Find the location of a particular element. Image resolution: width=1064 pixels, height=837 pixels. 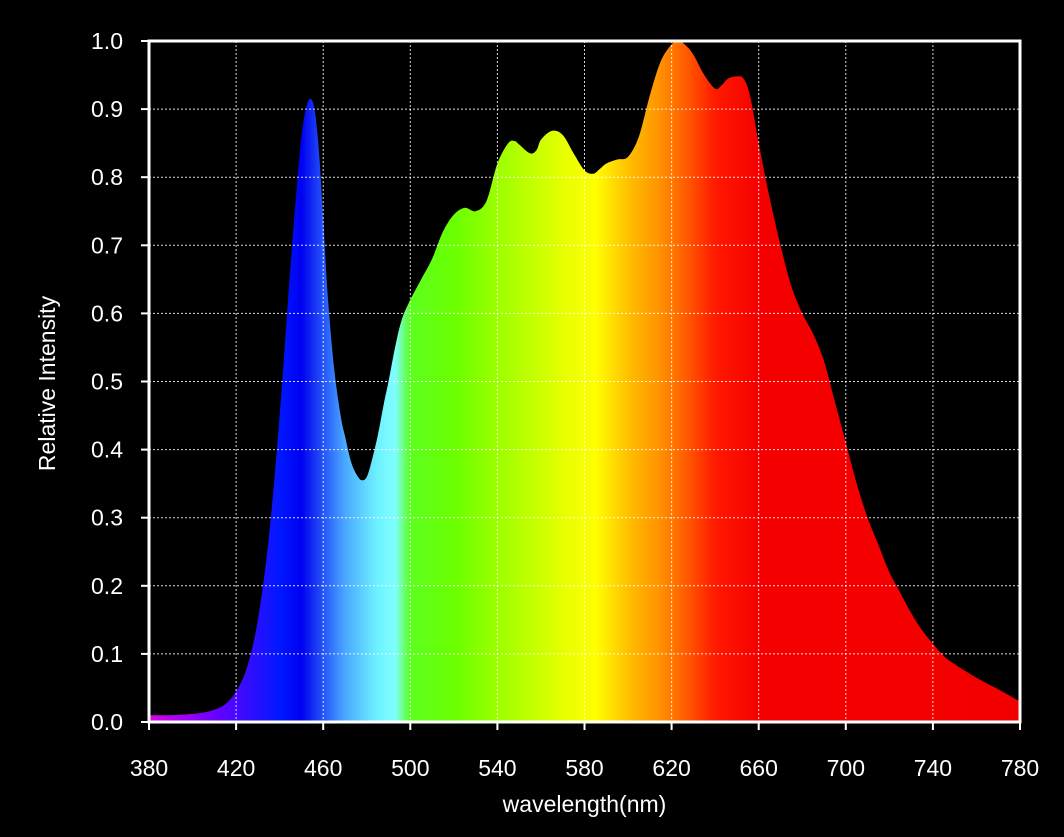

y-tick-label: 0.5 is located at coordinates (107, 382).